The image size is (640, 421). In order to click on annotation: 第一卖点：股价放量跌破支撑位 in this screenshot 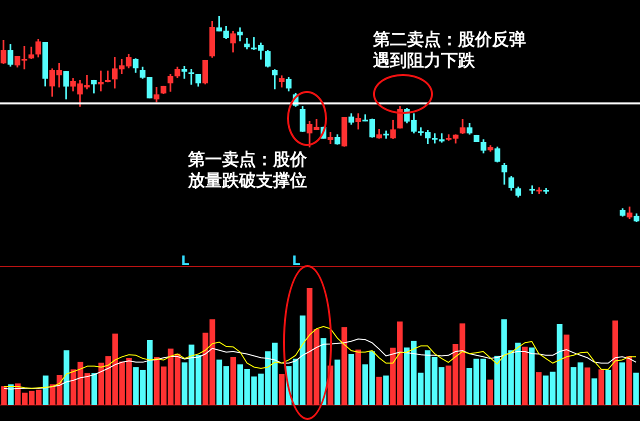, I will do `click(248, 171)`.